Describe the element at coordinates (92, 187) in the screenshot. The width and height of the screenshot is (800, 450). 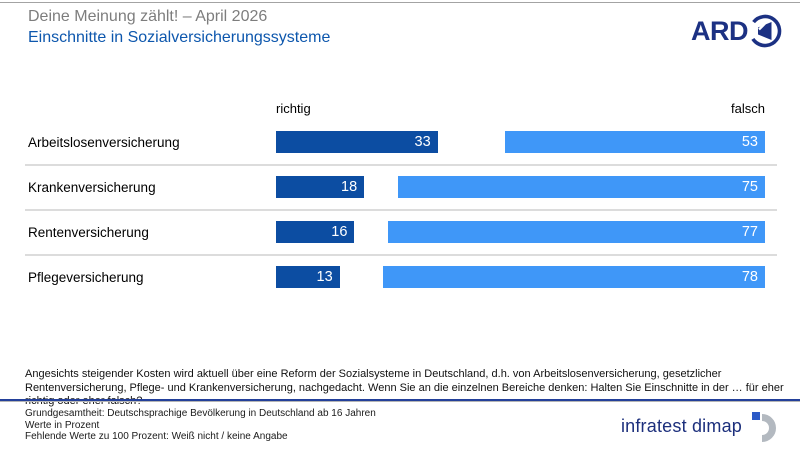
I see `category-label: Krankenversicherung` at that location.